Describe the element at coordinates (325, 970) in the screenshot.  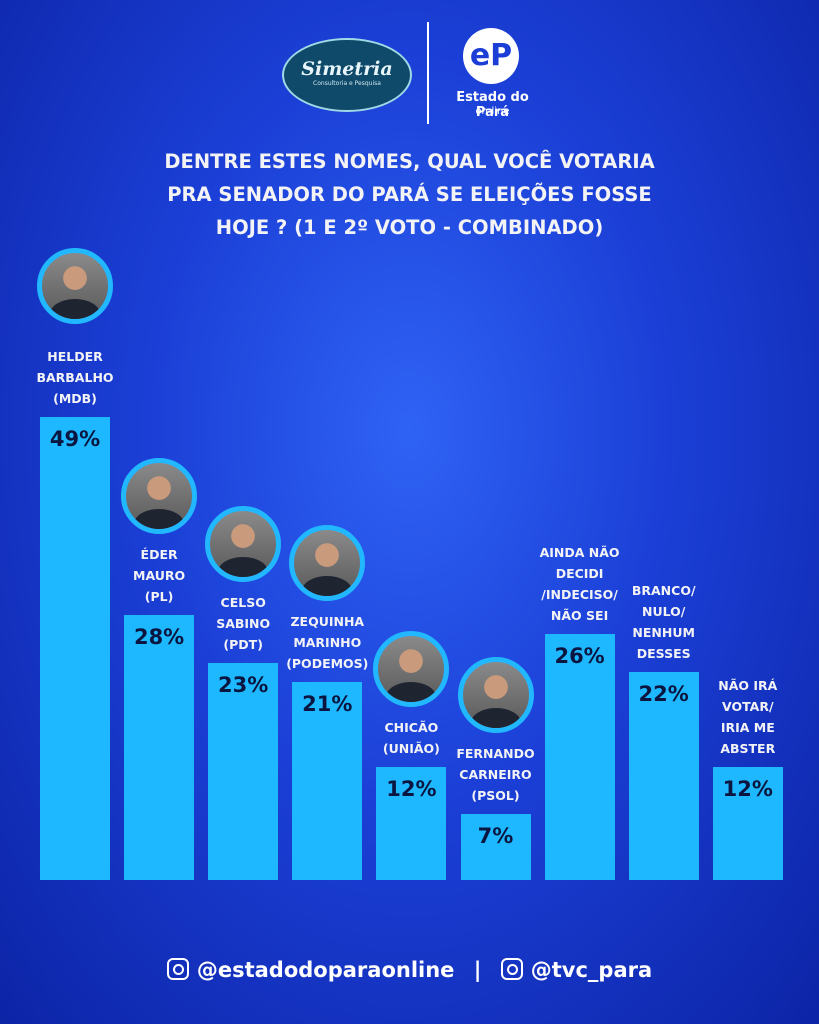
I see `handle: @estadodoparaonline` at that location.